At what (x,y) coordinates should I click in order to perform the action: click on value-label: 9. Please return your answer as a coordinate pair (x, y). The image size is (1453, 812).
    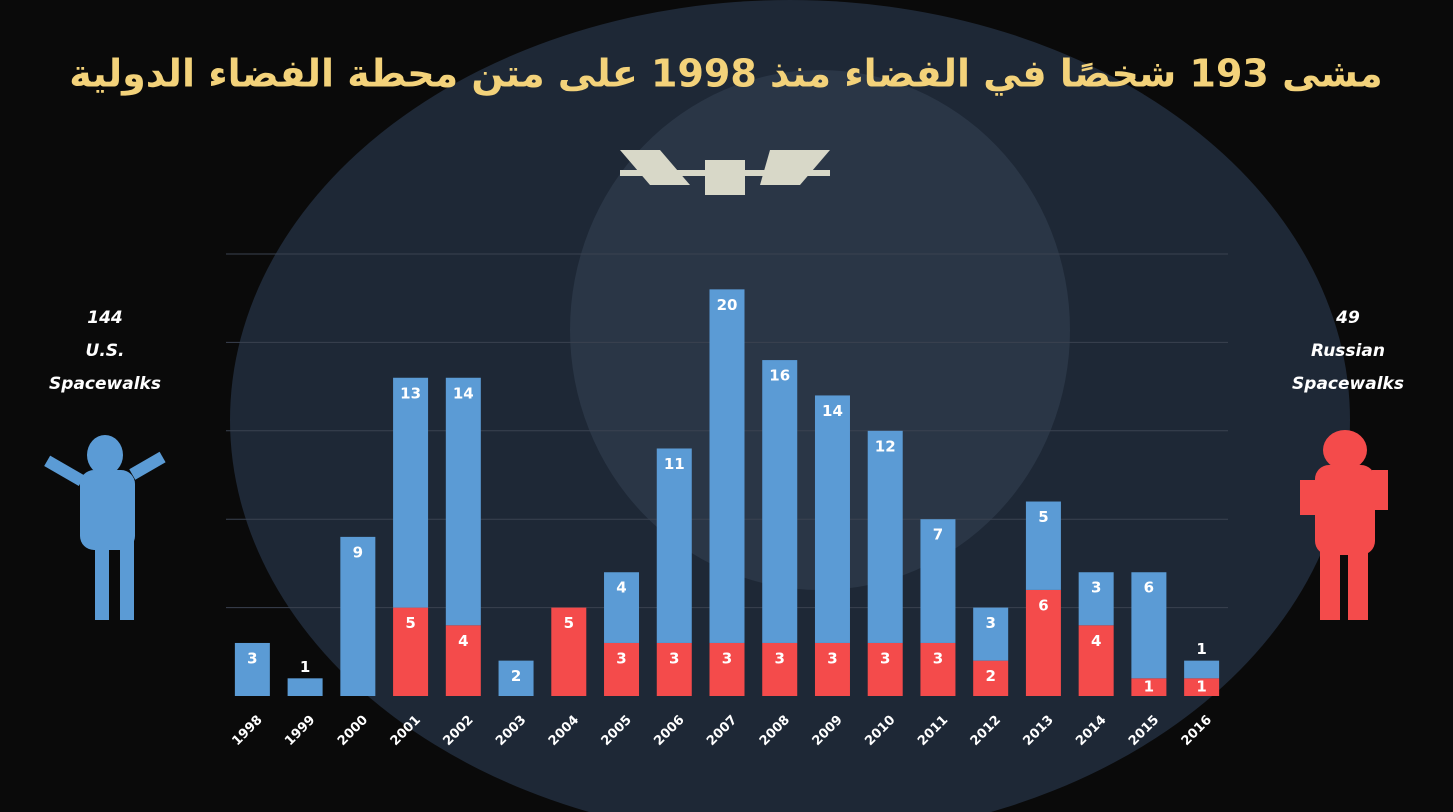
    Looking at the image, I should click on (358, 552).